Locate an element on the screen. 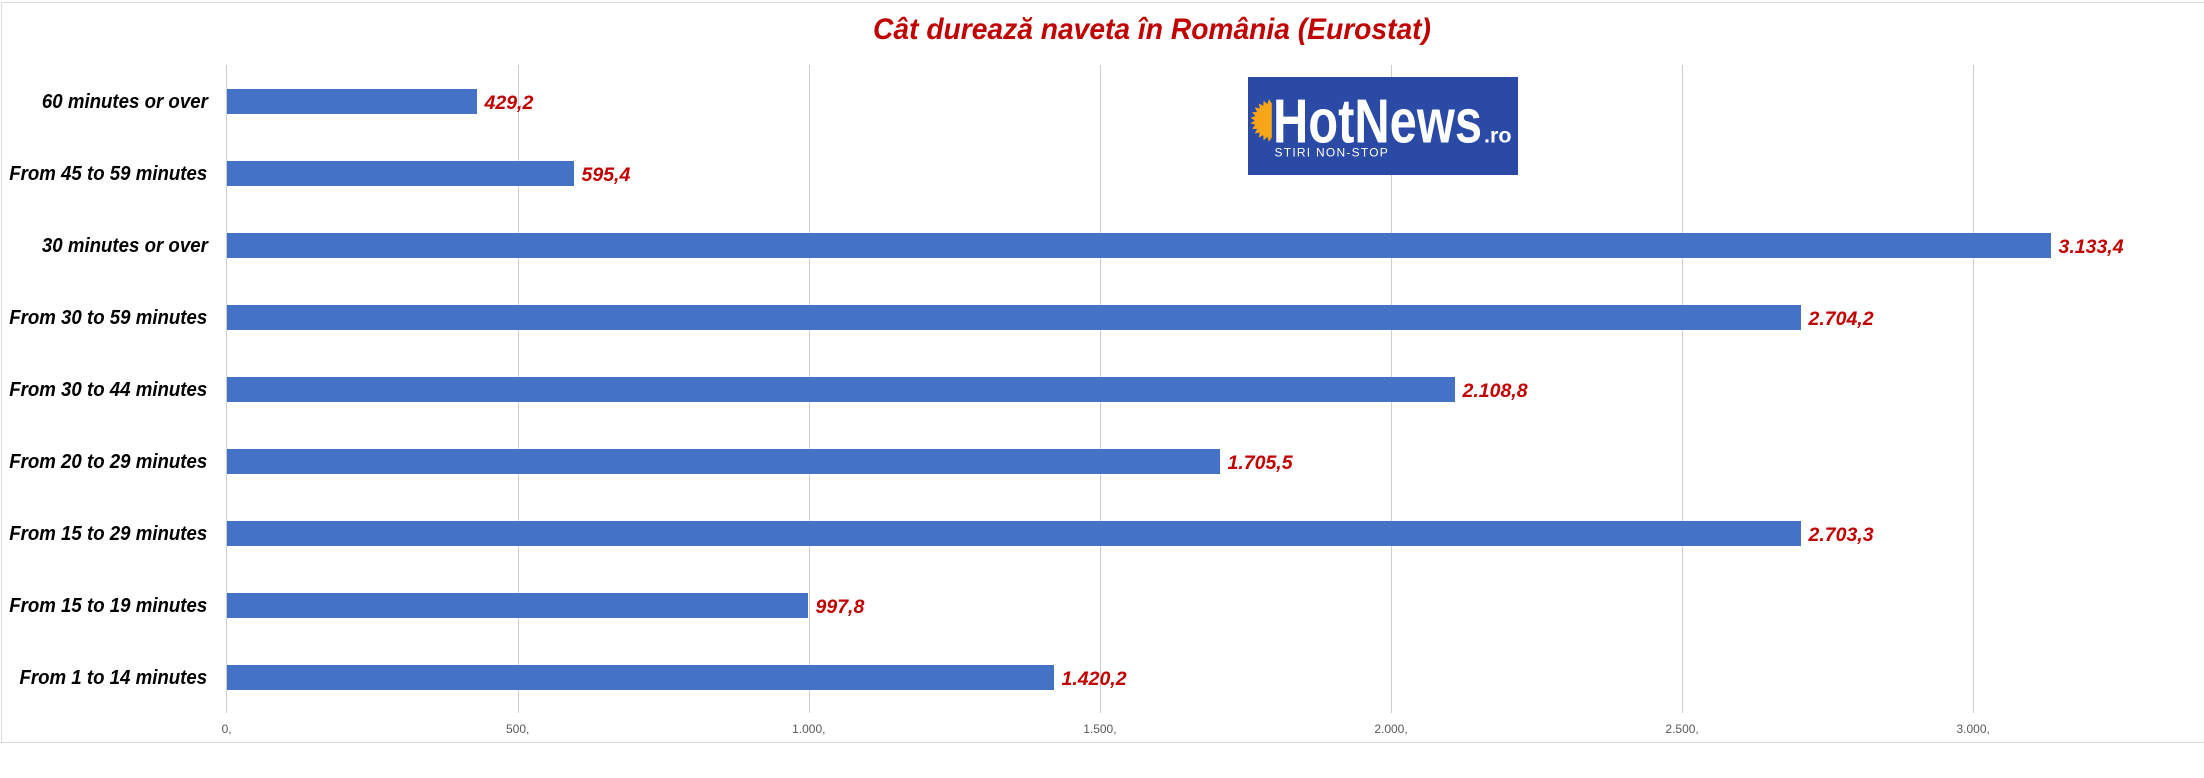  svg-text: STIRI NON-STOP is located at coordinates (1332, 152).